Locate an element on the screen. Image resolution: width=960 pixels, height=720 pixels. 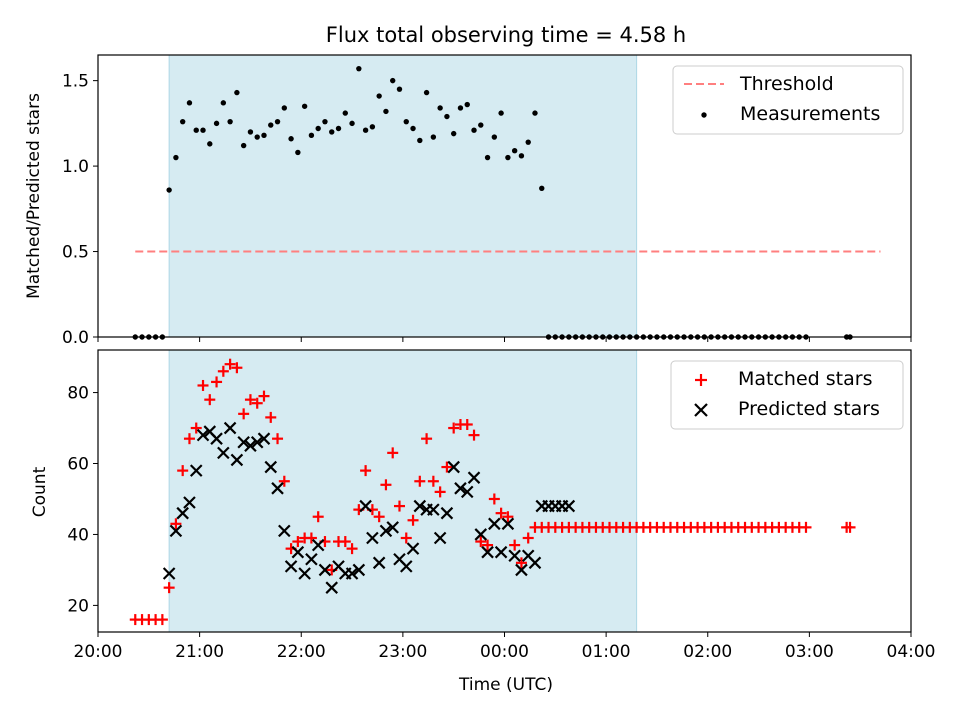
bottom-legend: Matched stars Predicted stars is located at coordinates (787, 395).